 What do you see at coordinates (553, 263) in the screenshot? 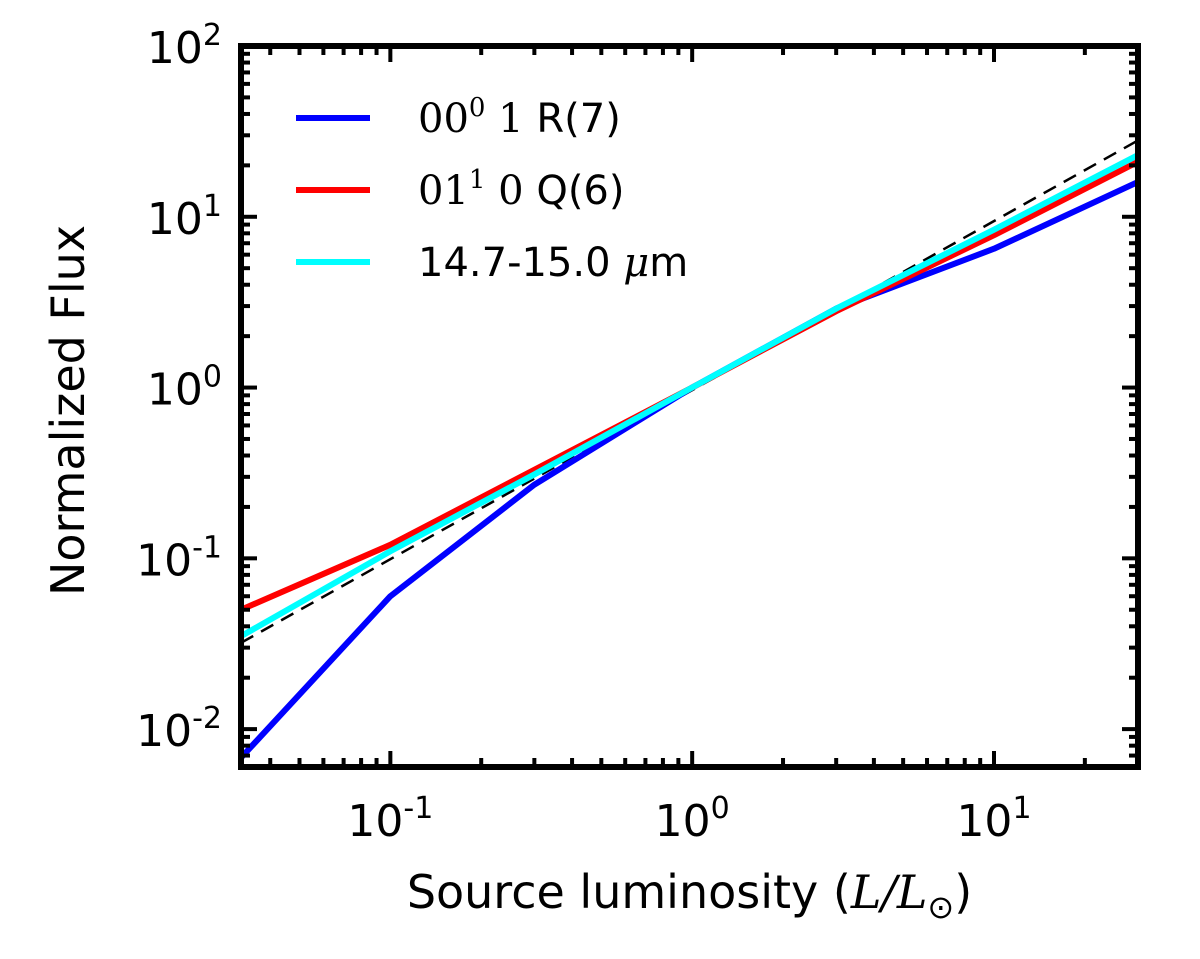
I see `legend-label-3: 14.7-15.0 μm` at bounding box center [553, 263].